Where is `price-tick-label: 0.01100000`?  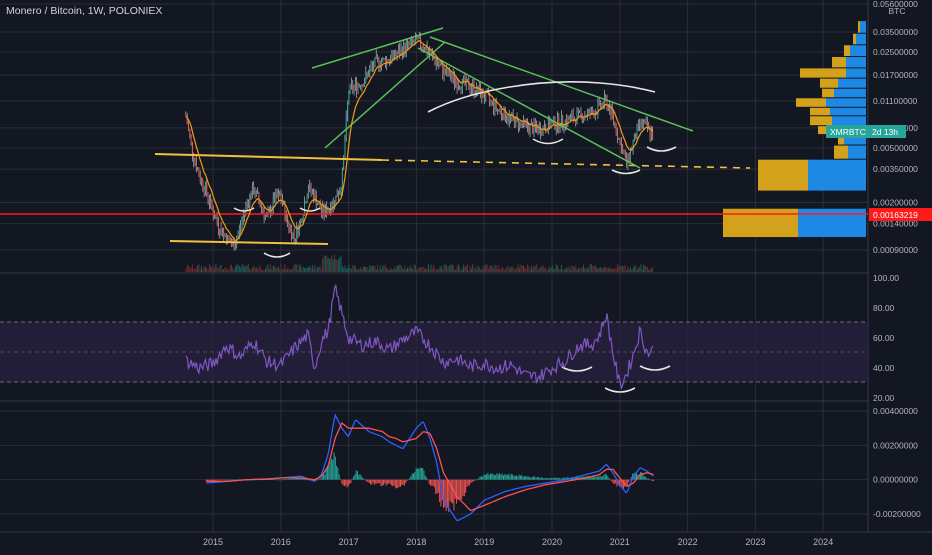
price-tick-label: 0.01100000 is located at coordinates (895, 101).